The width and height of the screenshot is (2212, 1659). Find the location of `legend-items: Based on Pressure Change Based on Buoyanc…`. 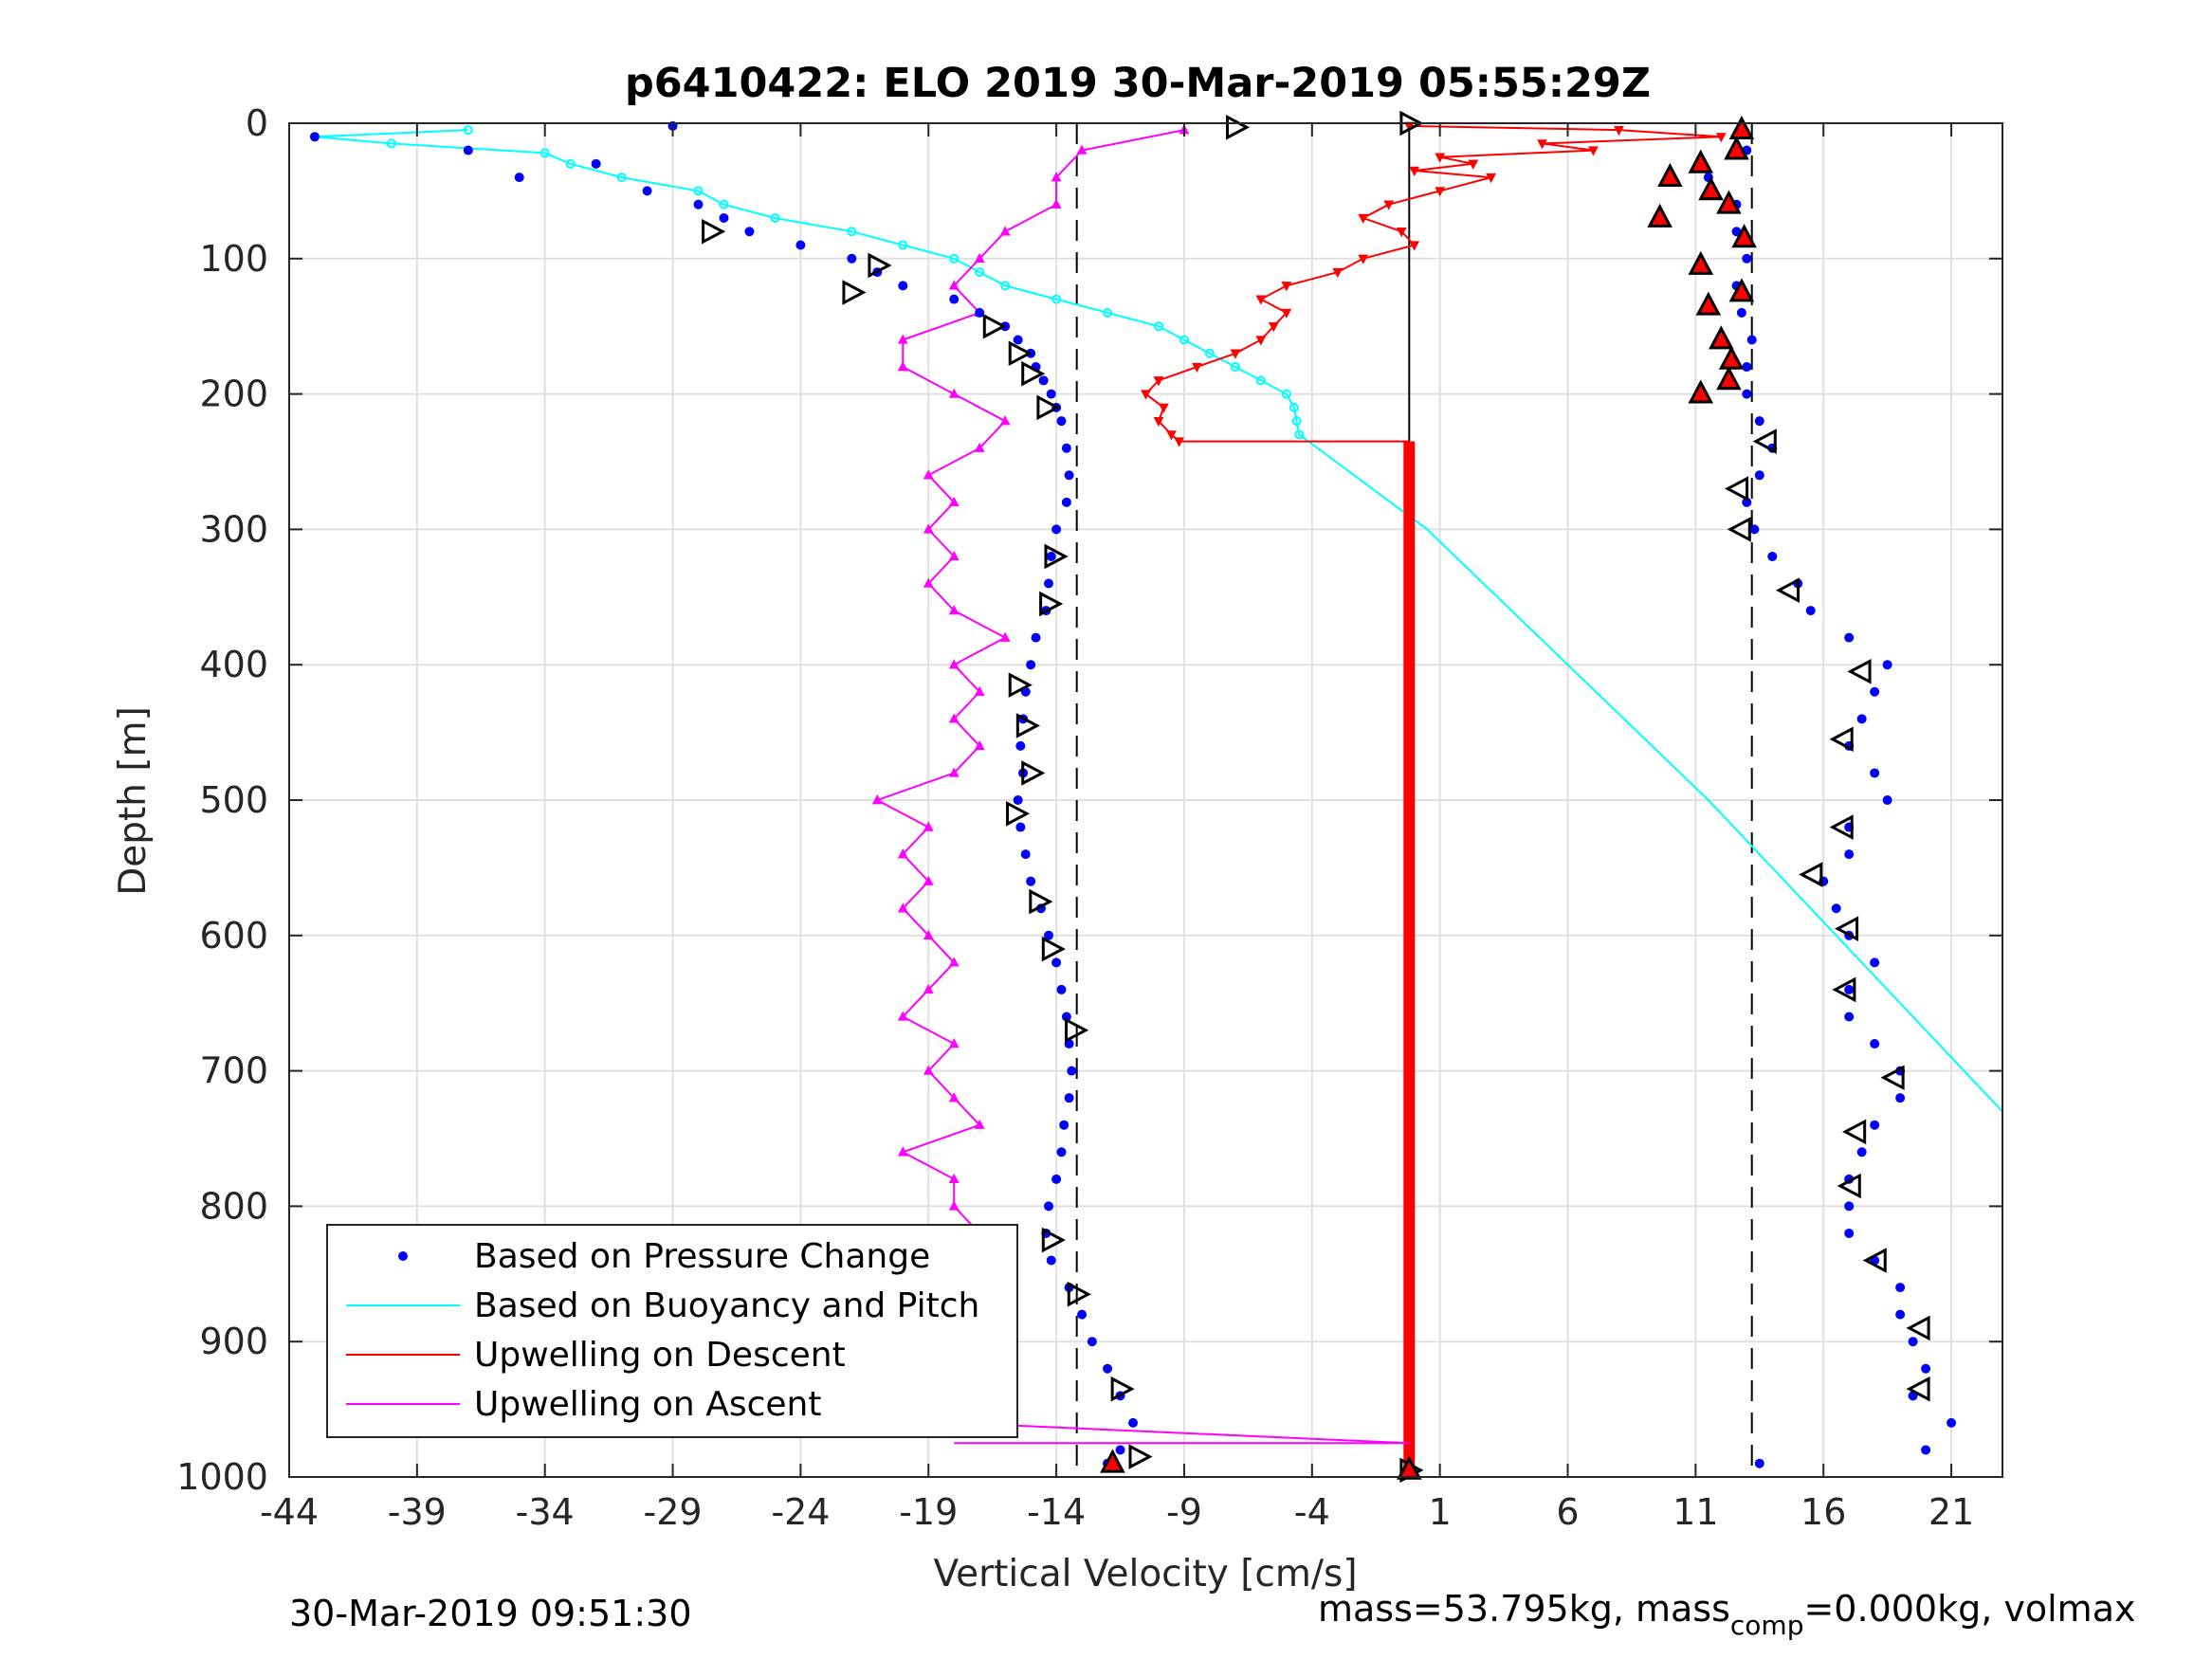

legend-items: Based on Pressure Change Based on Buoyanc… is located at coordinates (662, 1330).